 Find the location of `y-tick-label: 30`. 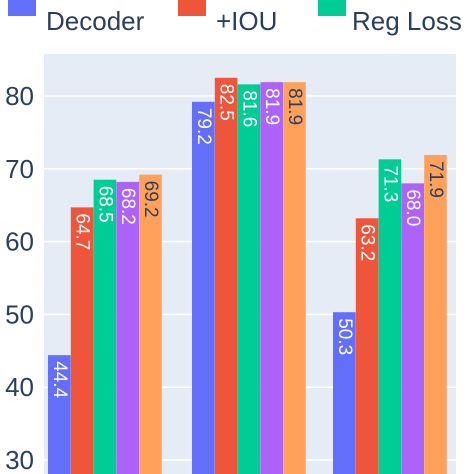

y-tick-label: 30 is located at coordinates (19, 459).